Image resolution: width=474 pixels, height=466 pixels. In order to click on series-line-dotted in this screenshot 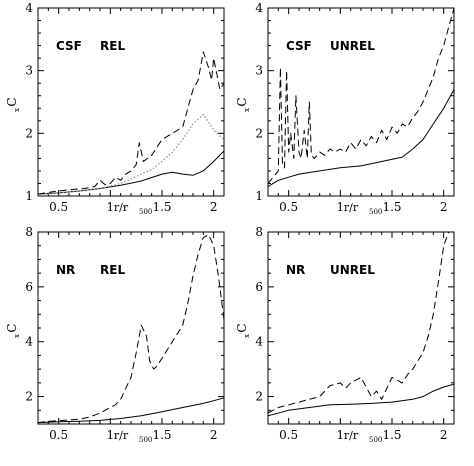, I will do `click(131, 154)`.